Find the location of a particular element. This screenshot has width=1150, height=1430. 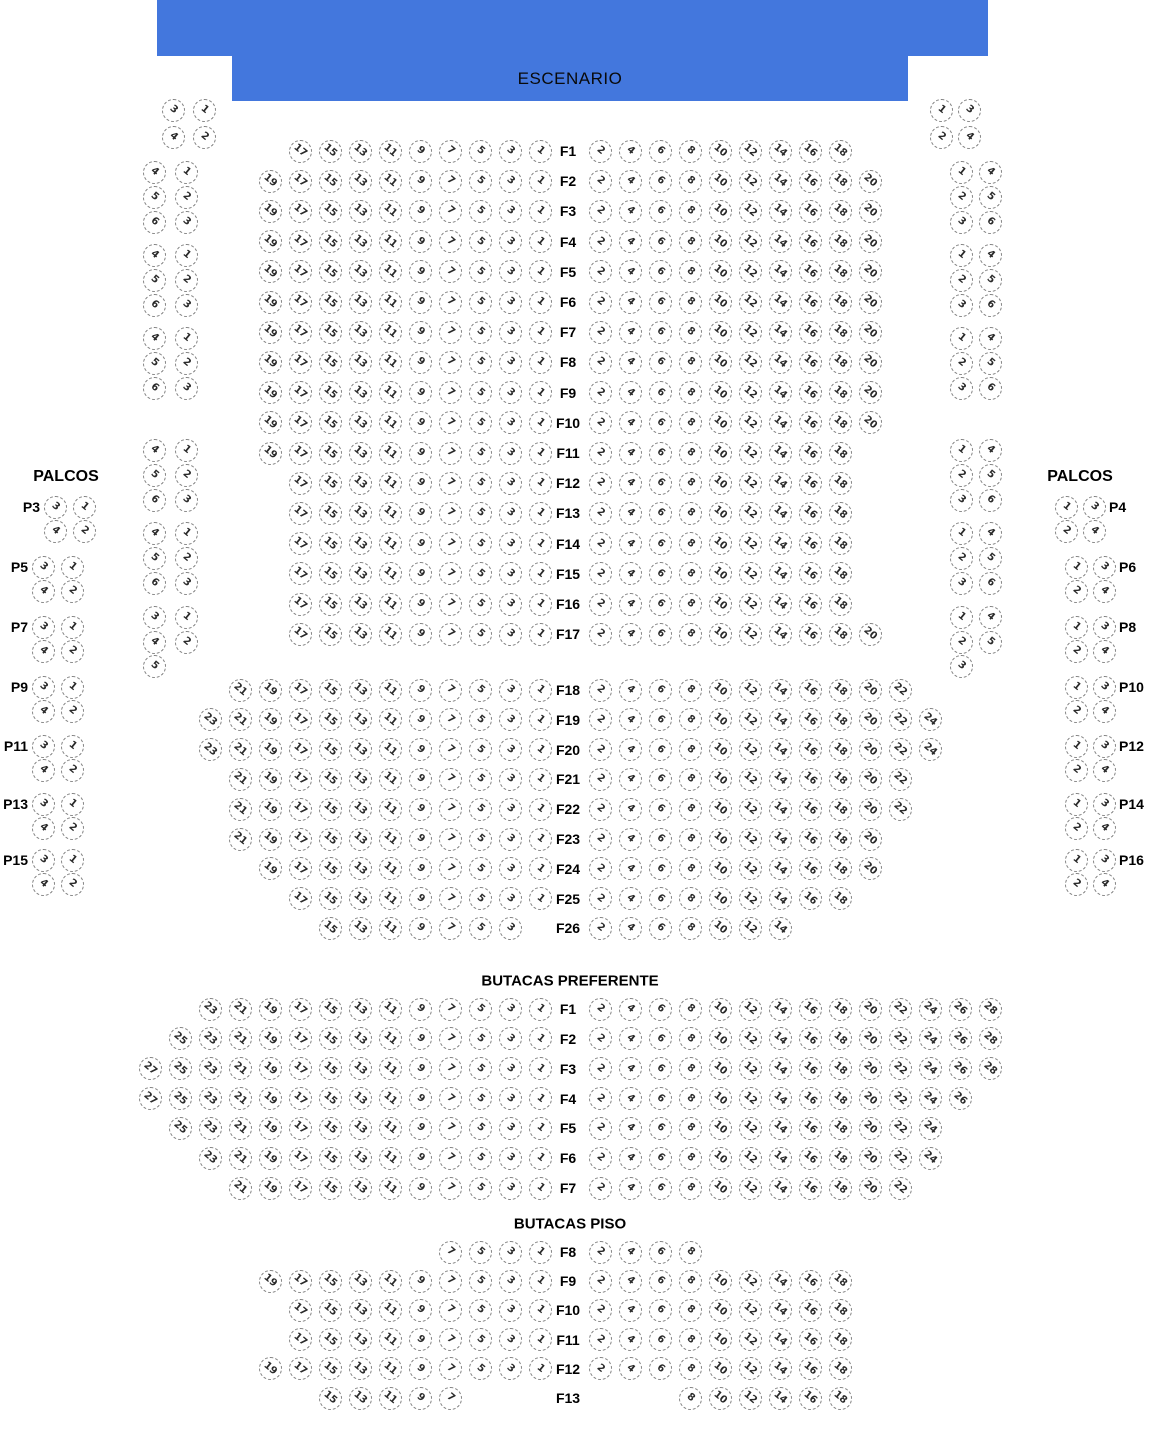

seat-main-F17-5: 5 is located at coordinates (480, 634).